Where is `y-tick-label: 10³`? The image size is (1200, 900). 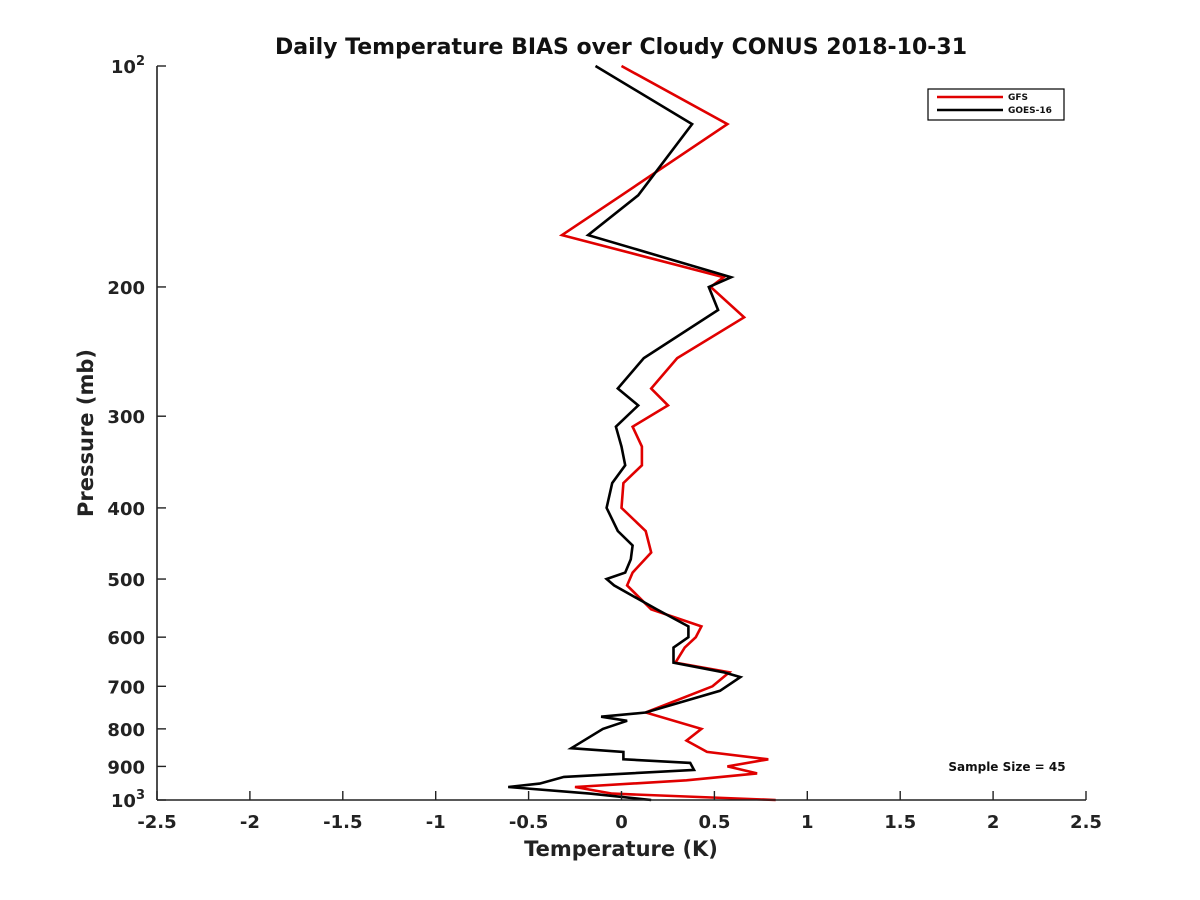
y-tick-label: 10³ is located at coordinates (128, 800).